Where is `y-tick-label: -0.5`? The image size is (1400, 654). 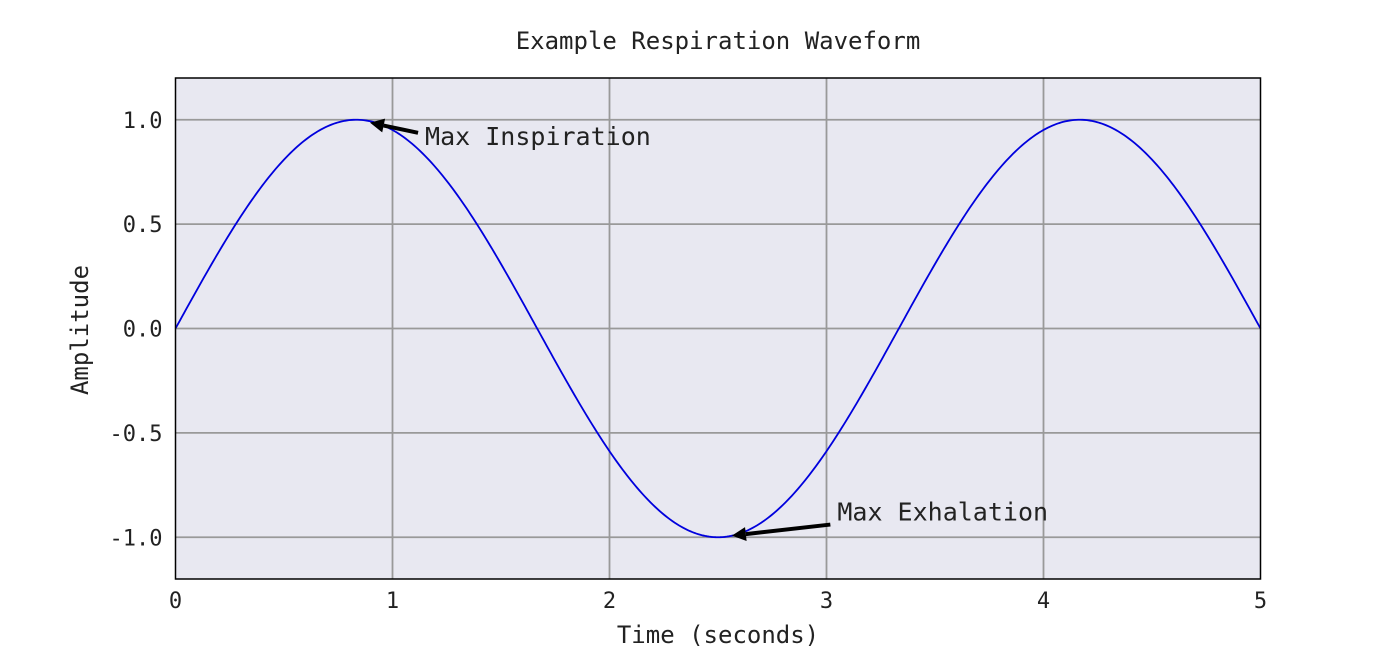
y-tick-label: -0.5 is located at coordinates (136, 434).